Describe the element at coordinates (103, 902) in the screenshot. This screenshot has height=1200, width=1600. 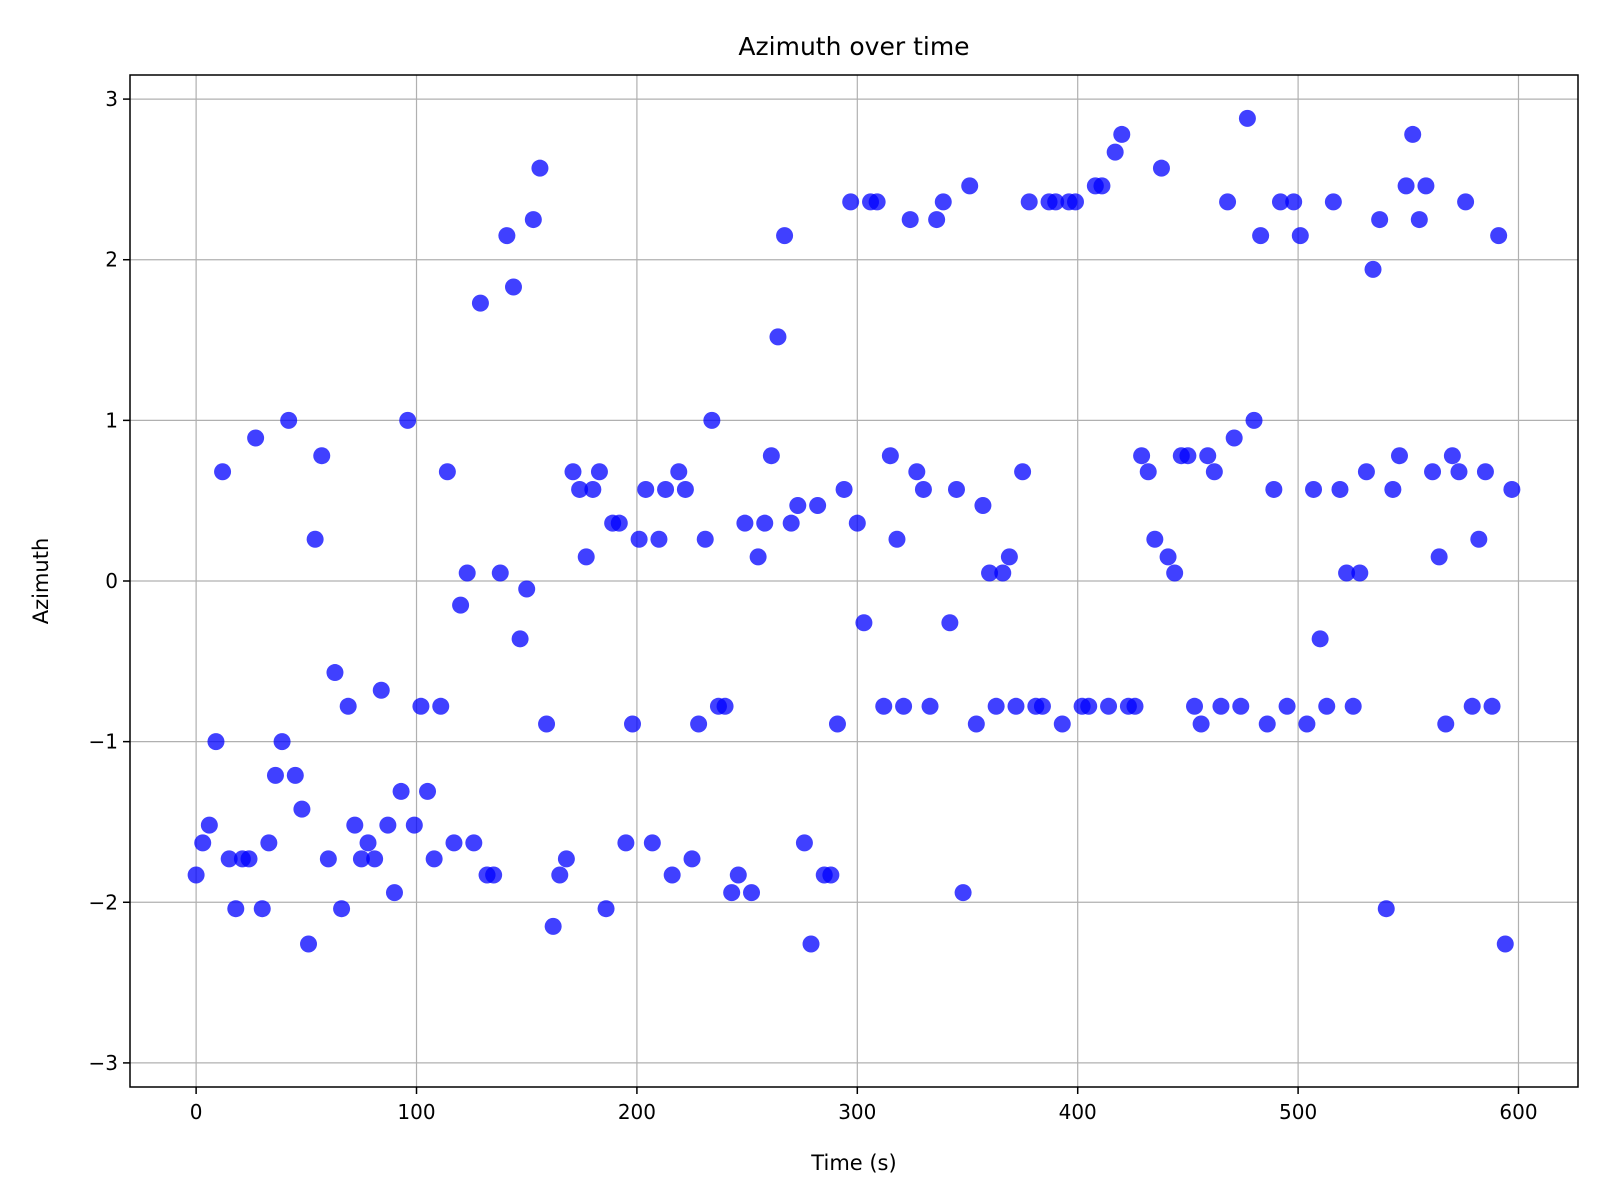
I see `y-tick-label: −2` at that location.